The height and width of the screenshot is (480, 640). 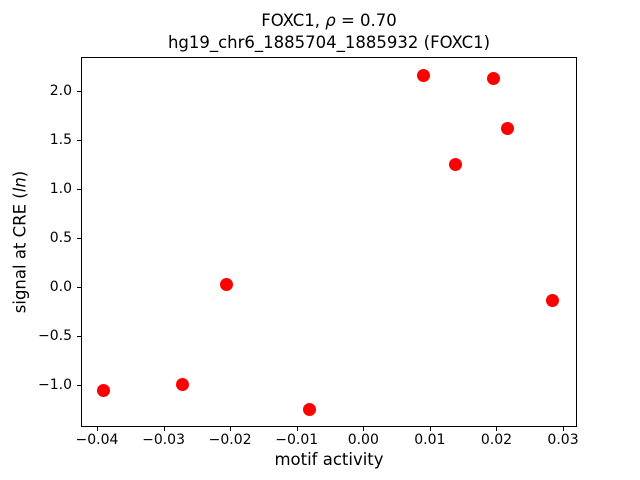 What do you see at coordinates (163, 440) in the screenshot?
I see `x-tick-label: −0.03` at bounding box center [163, 440].